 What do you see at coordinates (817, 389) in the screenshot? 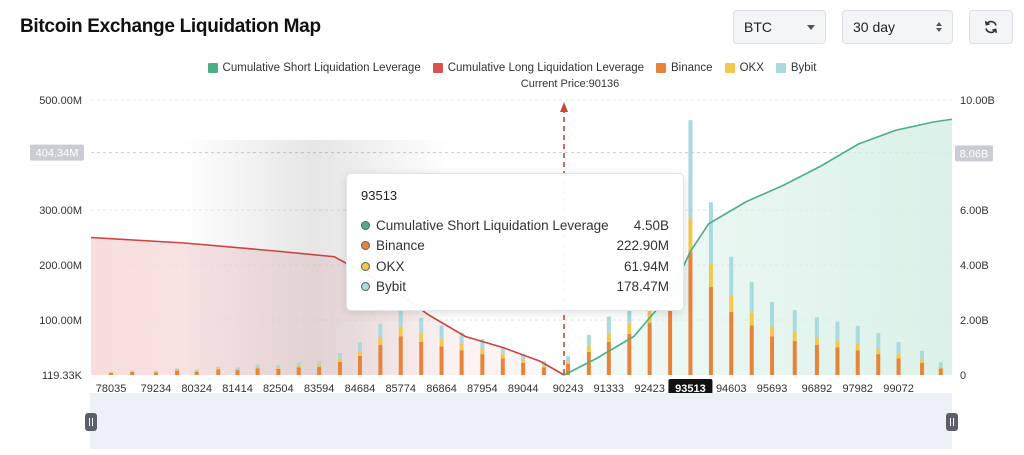
I see `x-axis-tick: 96892` at bounding box center [817, 389].